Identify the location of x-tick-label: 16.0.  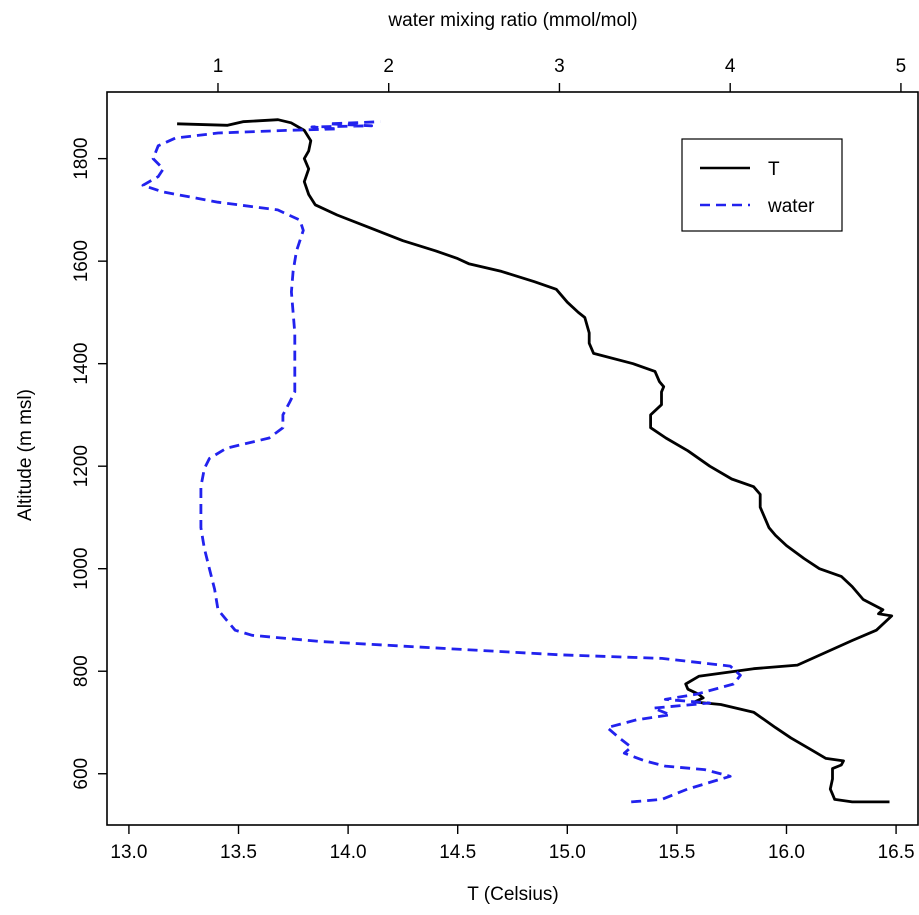
(786, 852).